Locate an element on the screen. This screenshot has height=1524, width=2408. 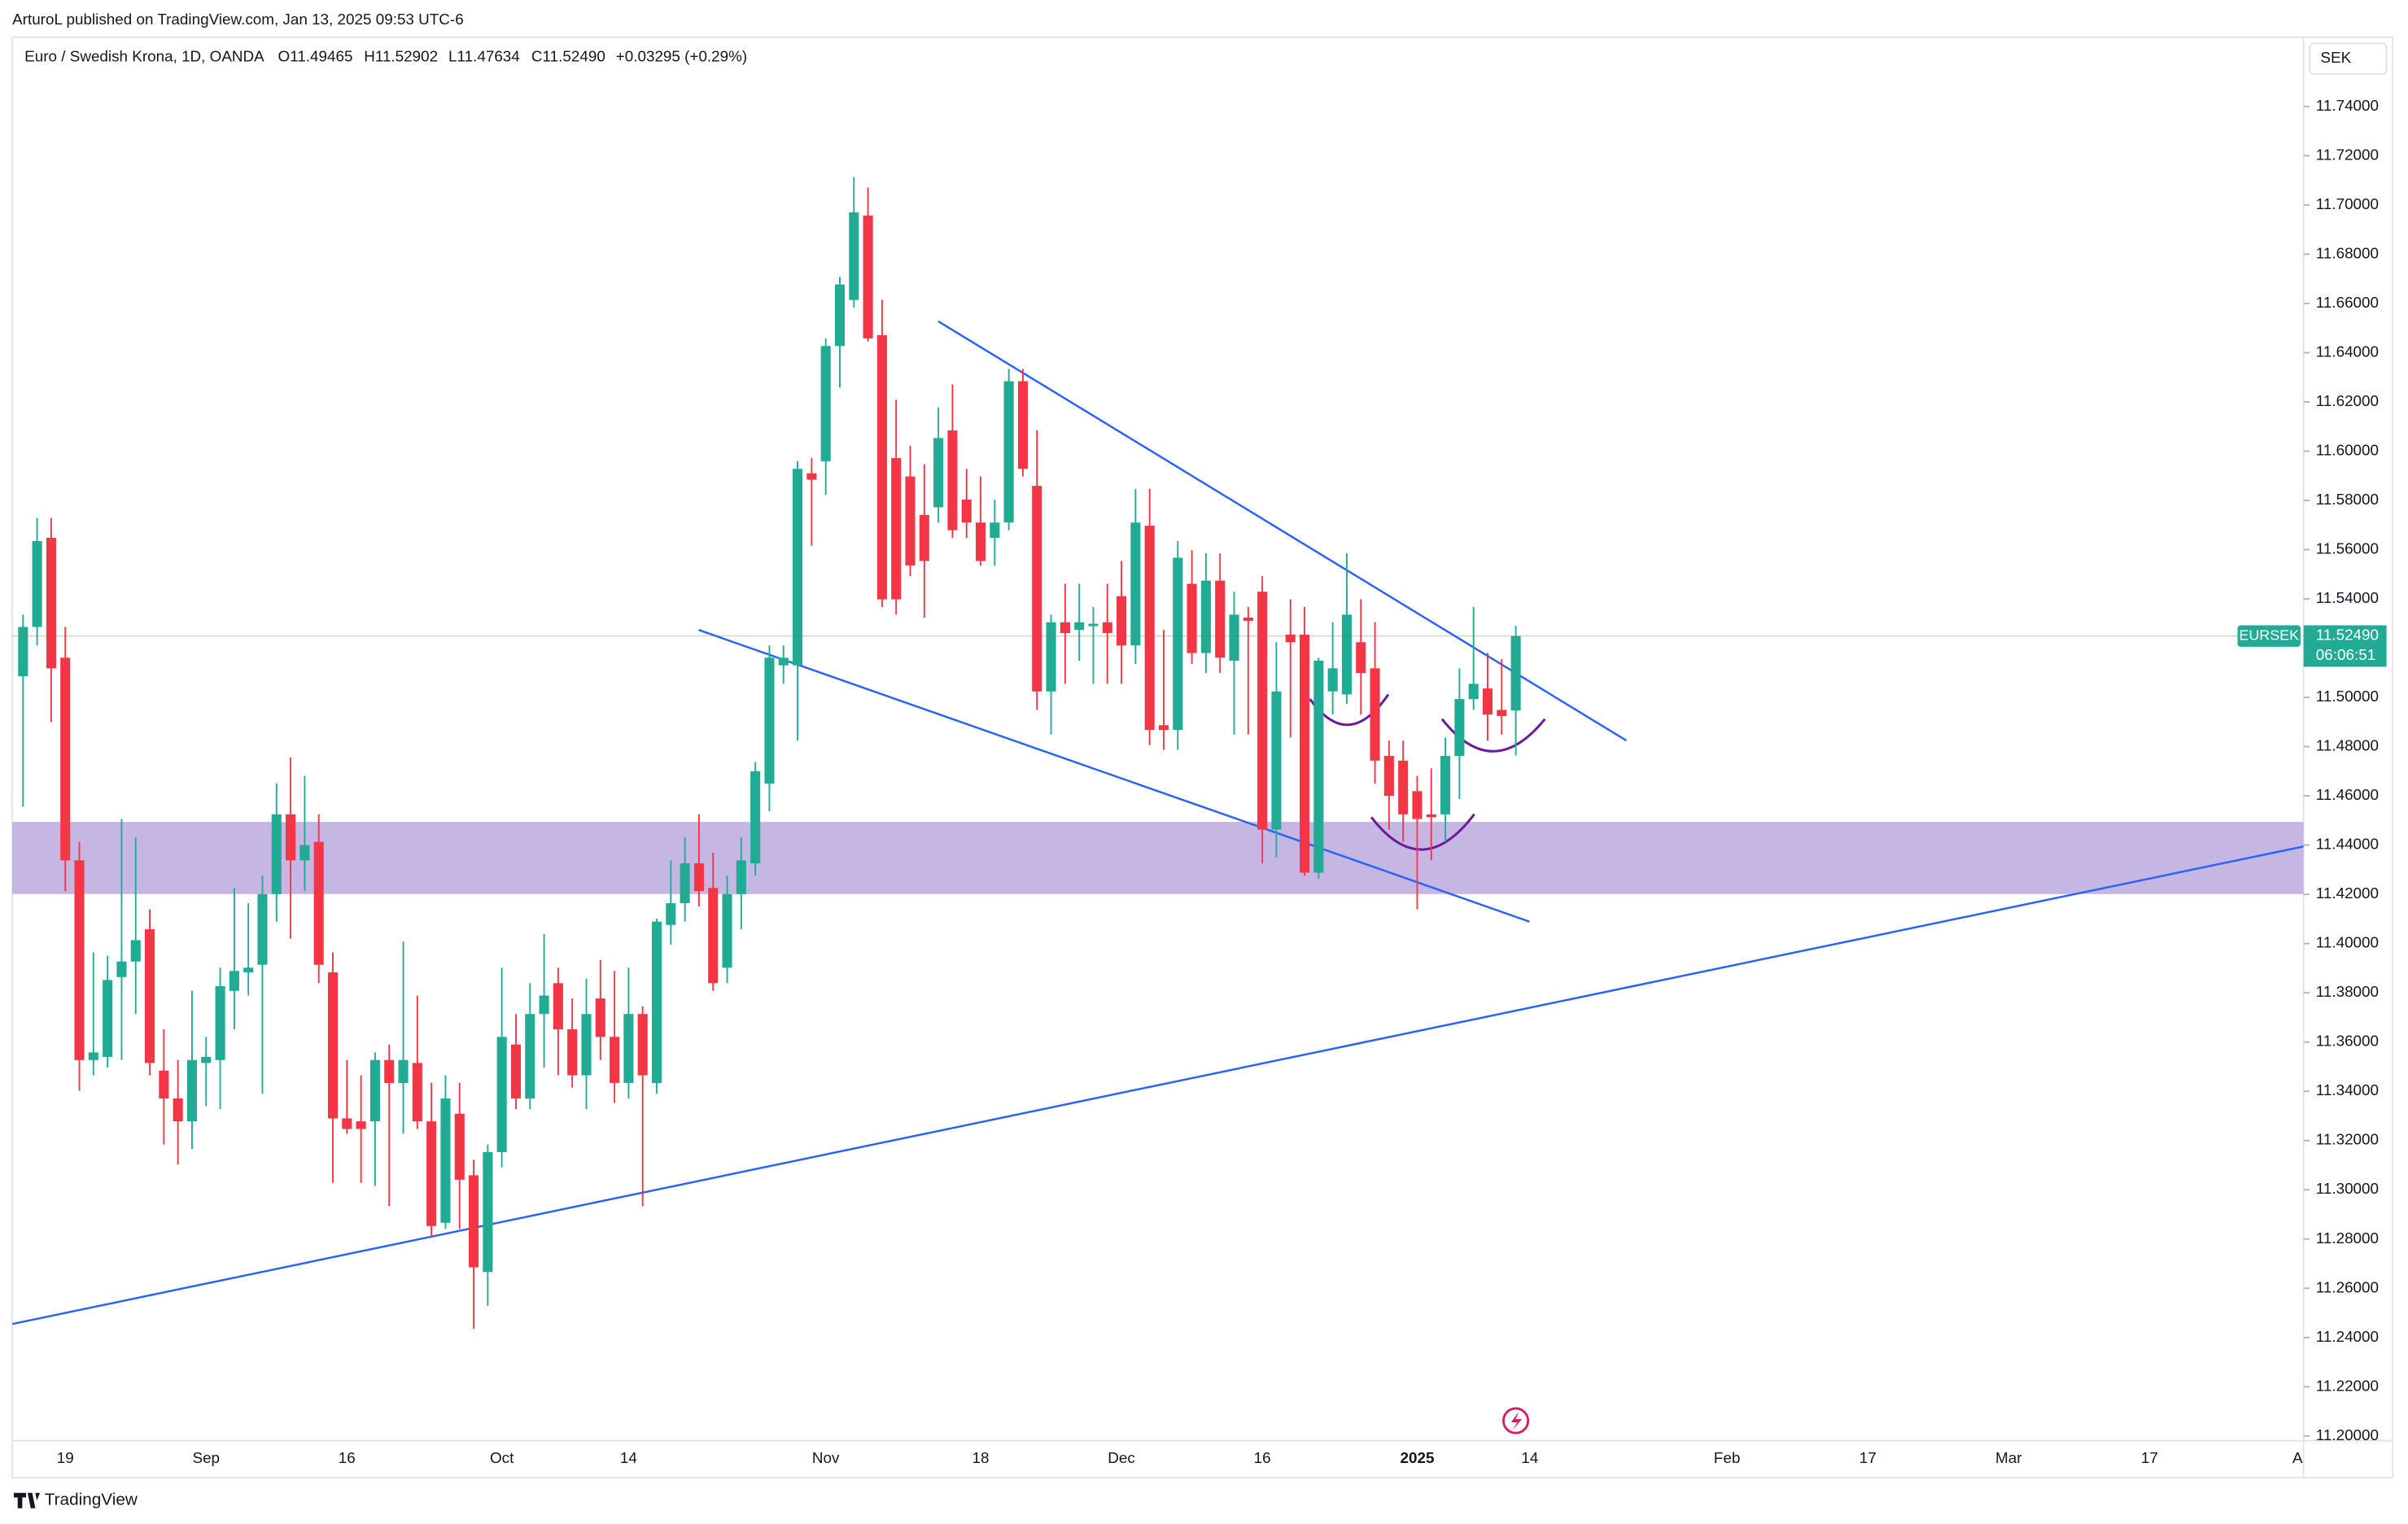
legend-open: O11.49465 is located at coordinates (315, 55).